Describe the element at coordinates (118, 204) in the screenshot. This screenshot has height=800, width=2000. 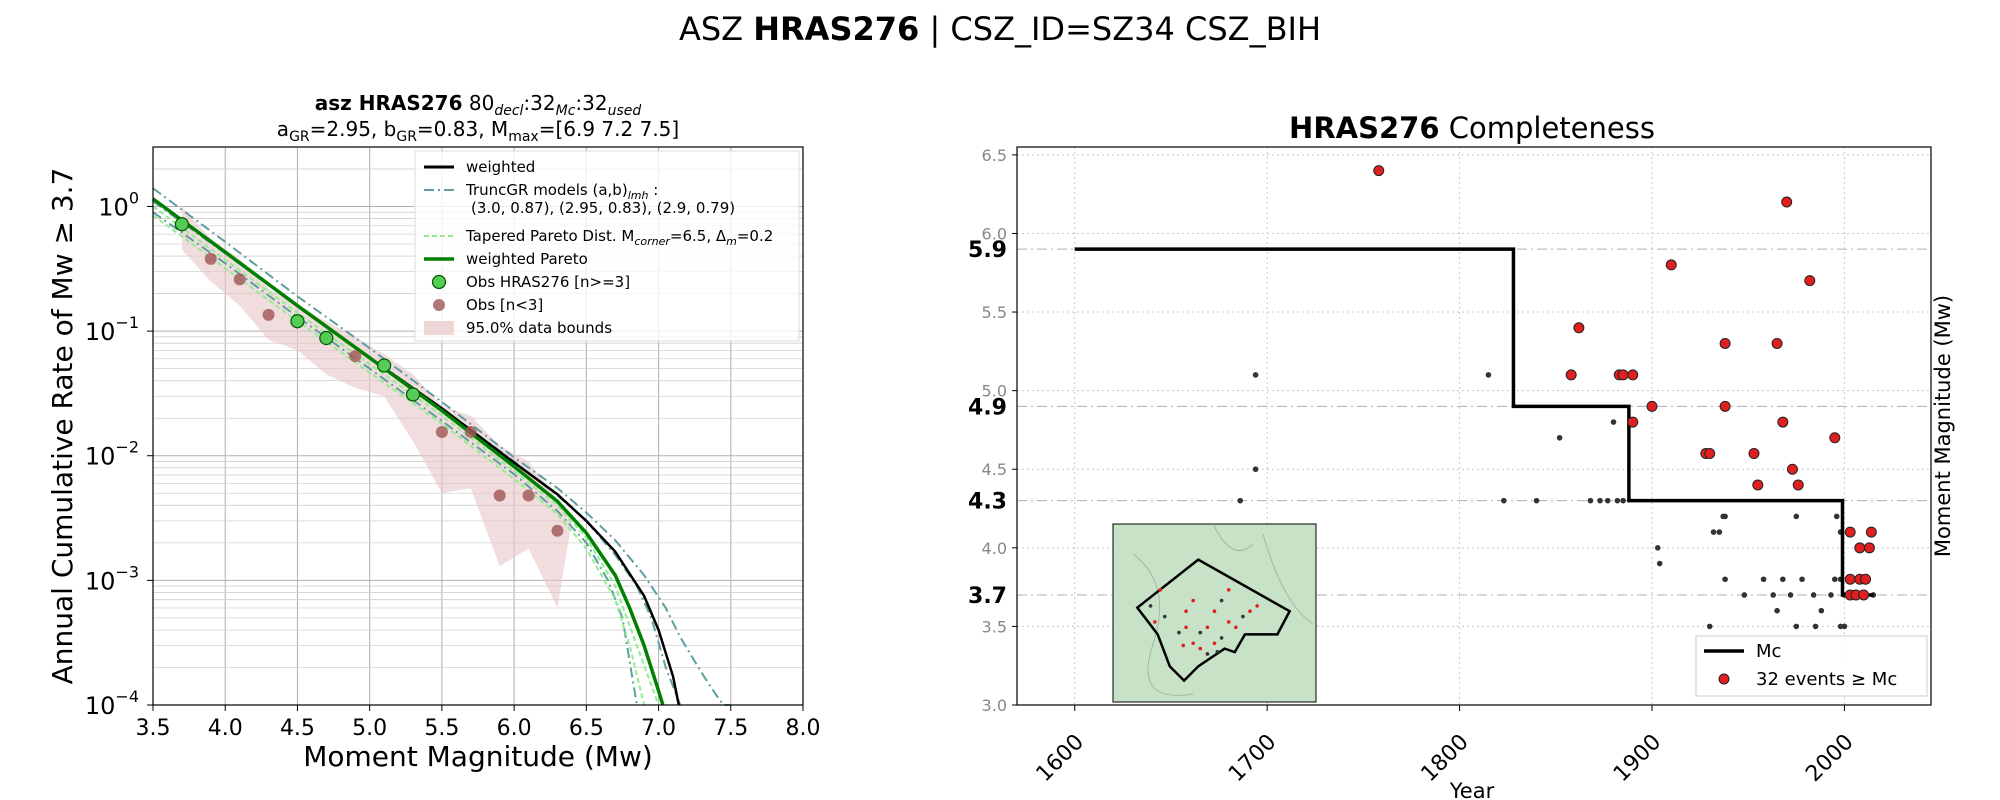
I see `y-tick-label: 10⁰` at that location.